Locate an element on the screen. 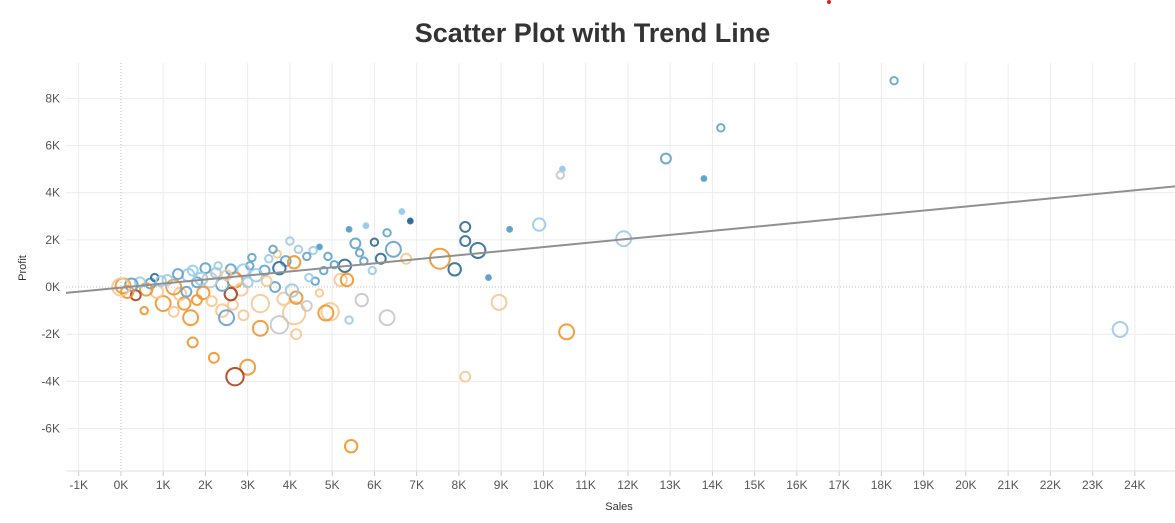 This screenshot has width=1175, height=523. x-tick-label: 1K is located at coordinates (163, 485).